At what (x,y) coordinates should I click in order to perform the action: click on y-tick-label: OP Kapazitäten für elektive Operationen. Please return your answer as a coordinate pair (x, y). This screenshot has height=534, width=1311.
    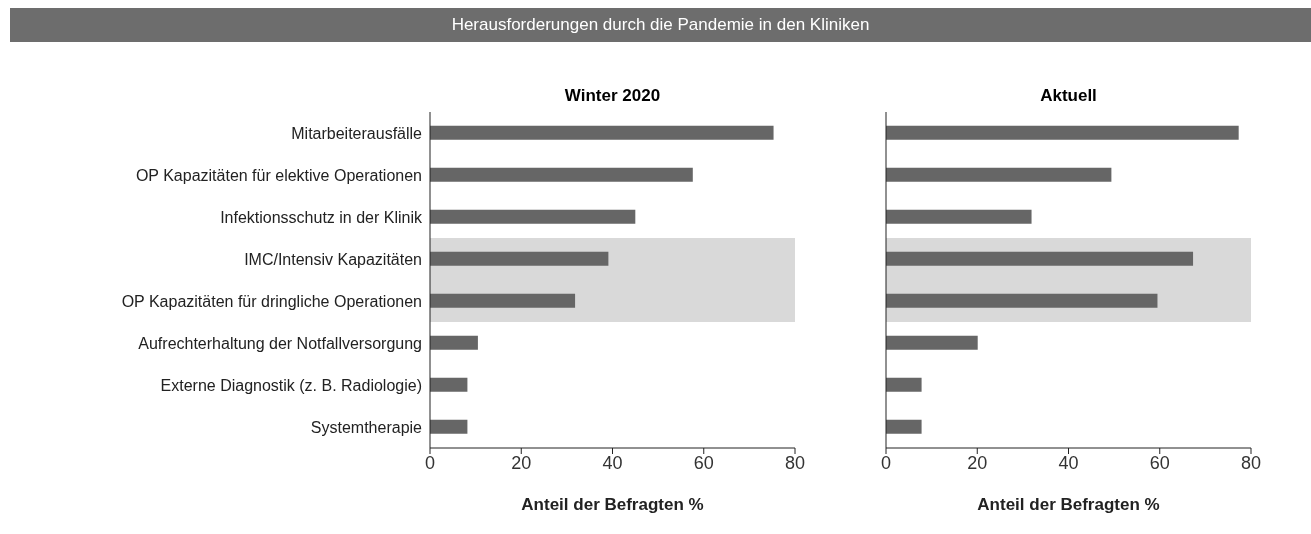
    Looking at the image, I should click on (278, 175).